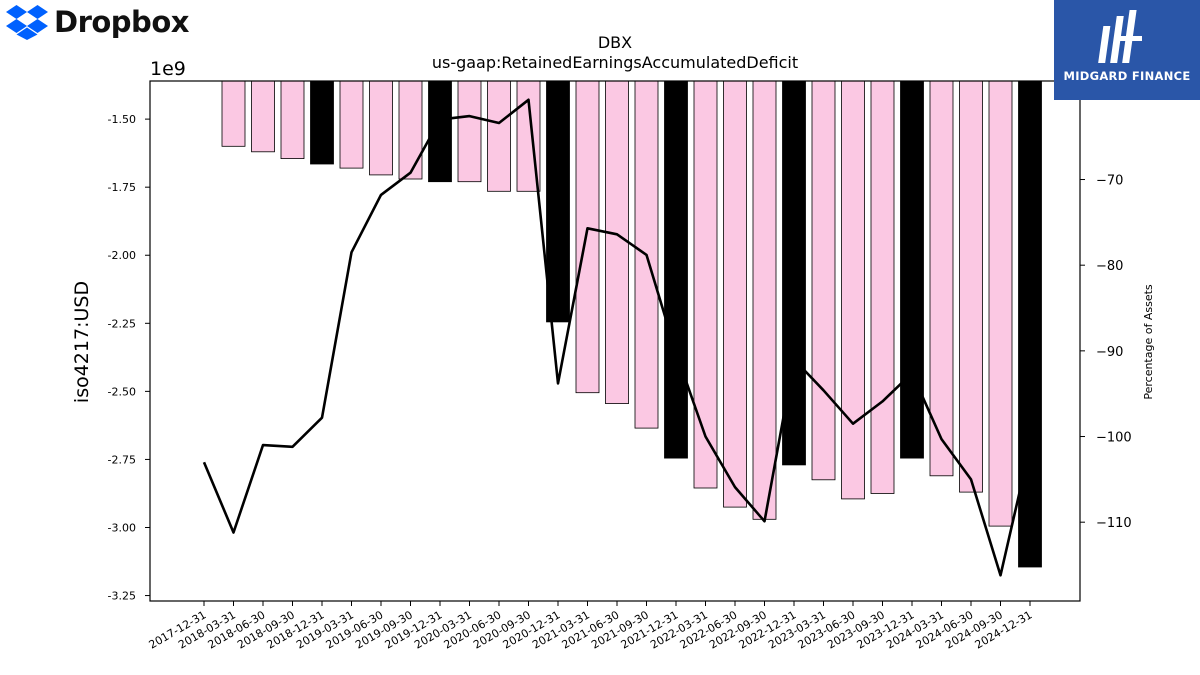  What do you see at coordinates (1148, 342) in the screenshot?
I see `y2-axis-label: Percentage of Assets` at bounding box center [1148, 342].